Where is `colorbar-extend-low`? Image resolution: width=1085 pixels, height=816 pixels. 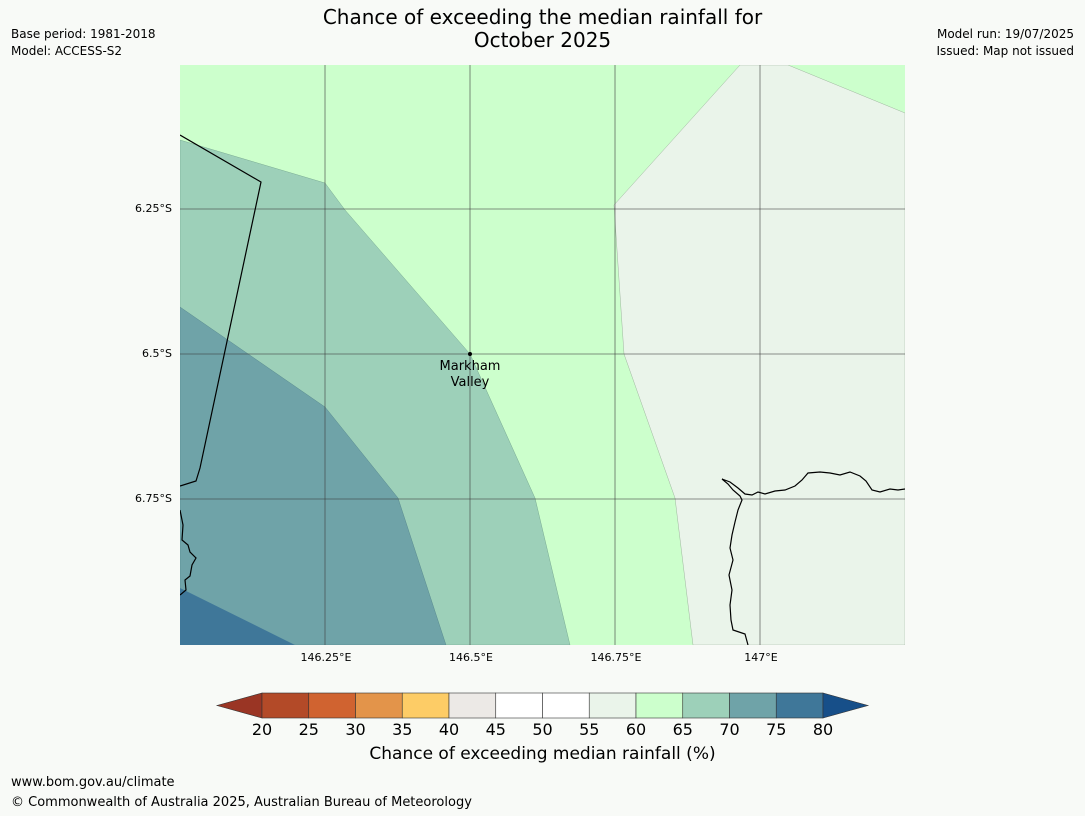 colorbar-extend-low is located at coordinates (239, 705).